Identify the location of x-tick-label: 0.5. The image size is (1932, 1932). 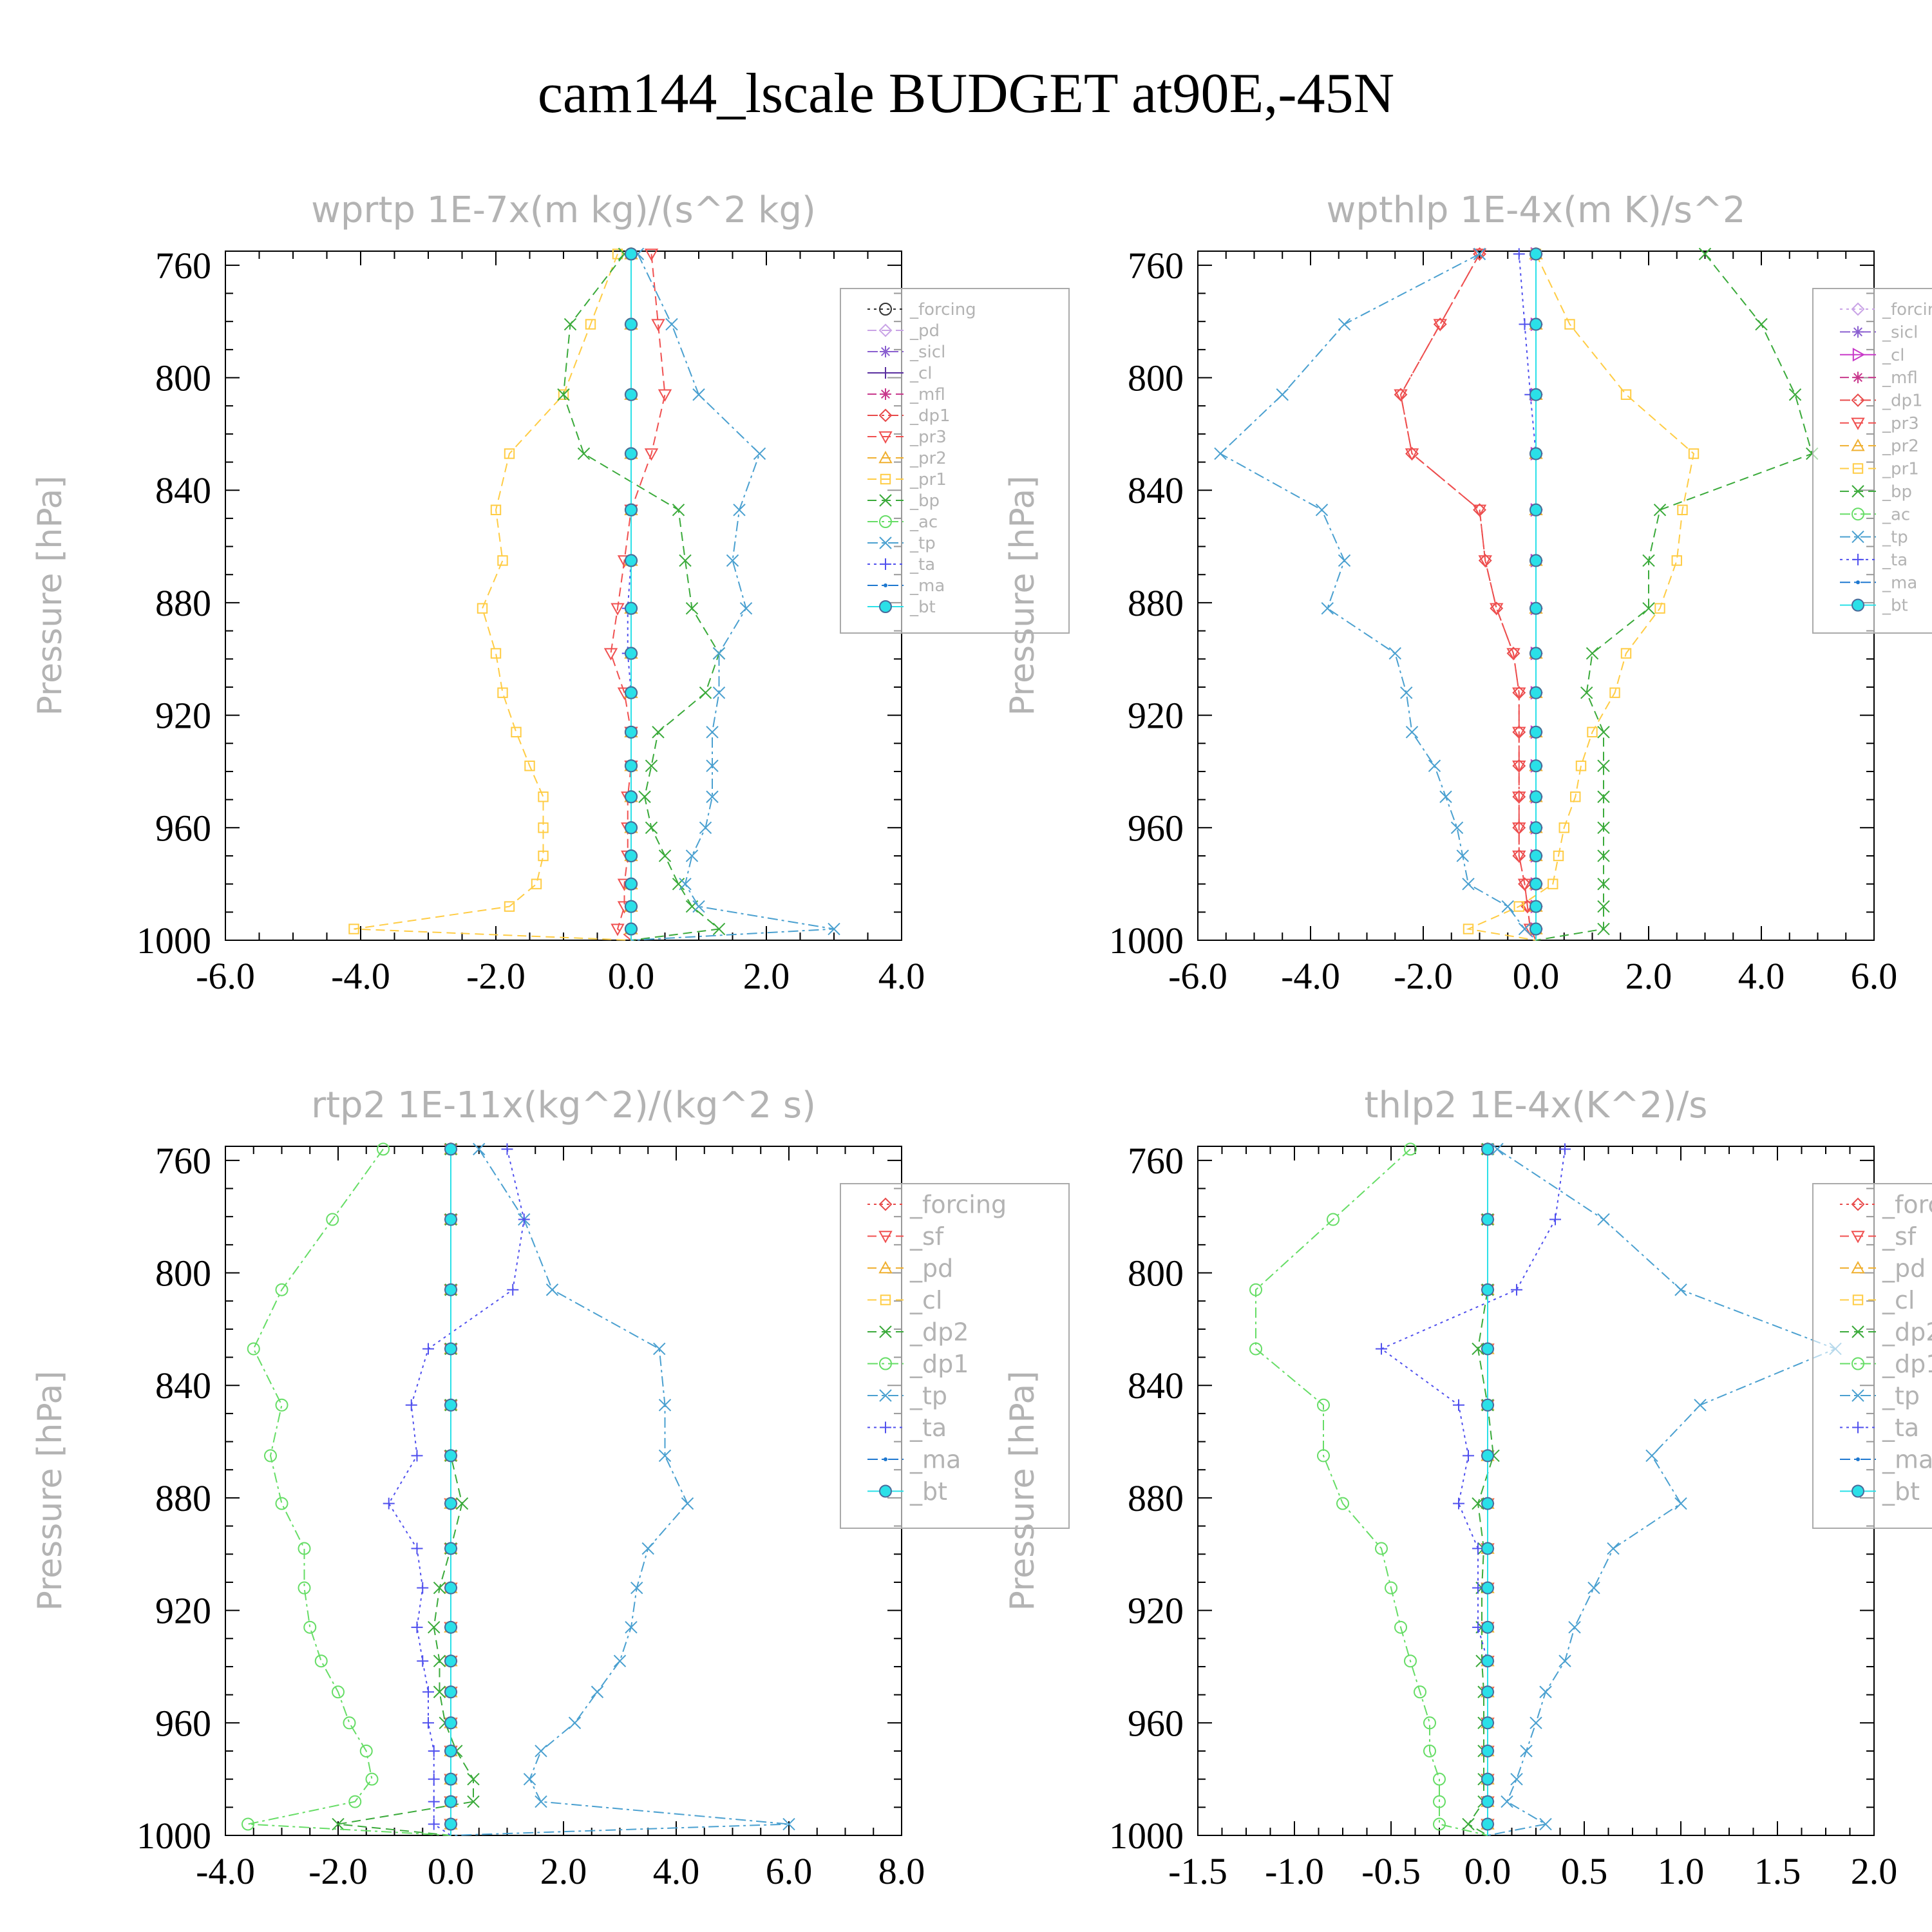
(1585, 1871).